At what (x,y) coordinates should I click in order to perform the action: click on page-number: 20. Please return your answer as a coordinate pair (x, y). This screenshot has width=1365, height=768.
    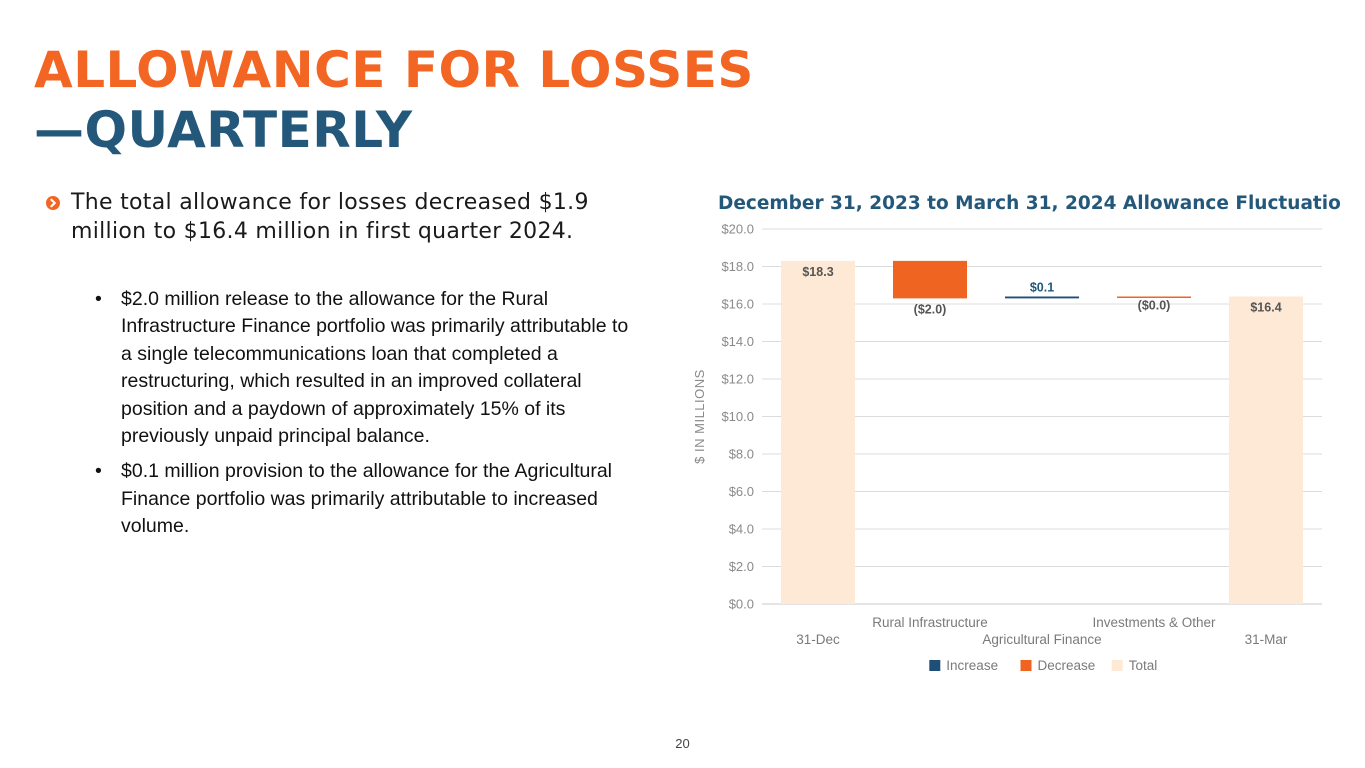
    Looking at the image, I should click on (682, 743).